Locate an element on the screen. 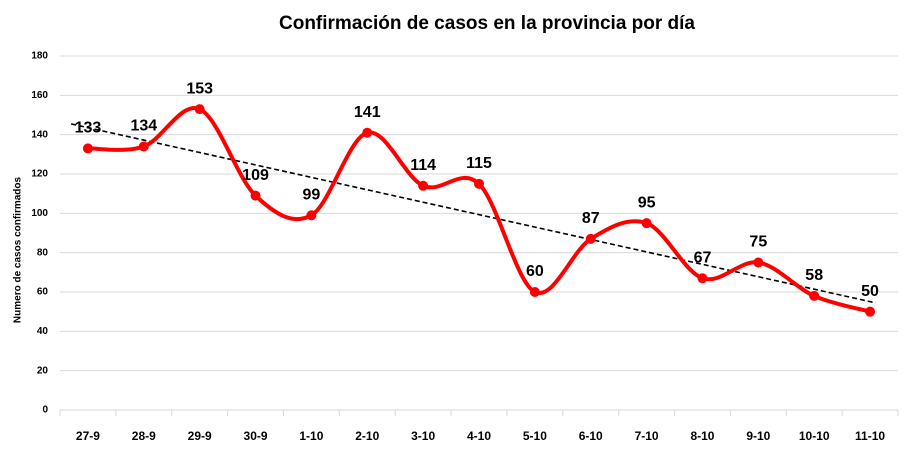  data-label: 99 is located at coordinates (312, 195).